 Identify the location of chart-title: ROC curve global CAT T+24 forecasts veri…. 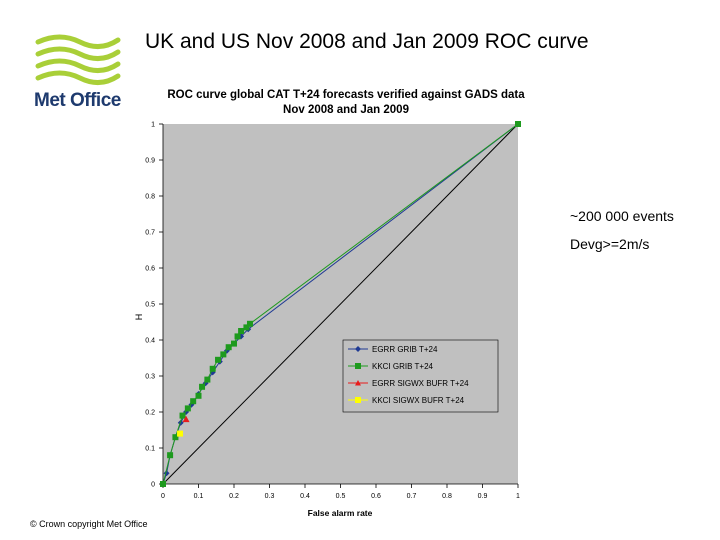
(346, 95).